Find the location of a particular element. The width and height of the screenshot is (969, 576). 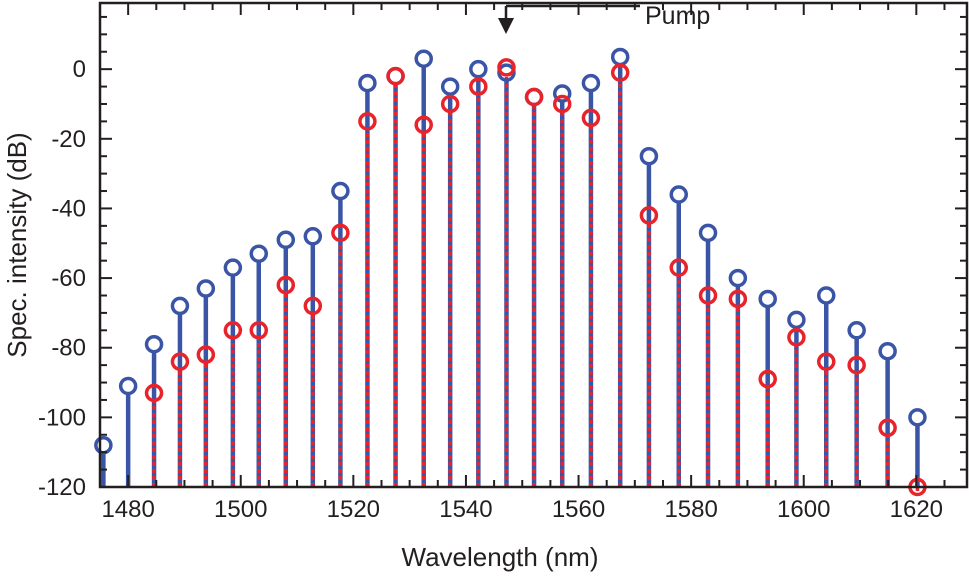

x-tick-label: 1580 is located at coordinates (690, 509).